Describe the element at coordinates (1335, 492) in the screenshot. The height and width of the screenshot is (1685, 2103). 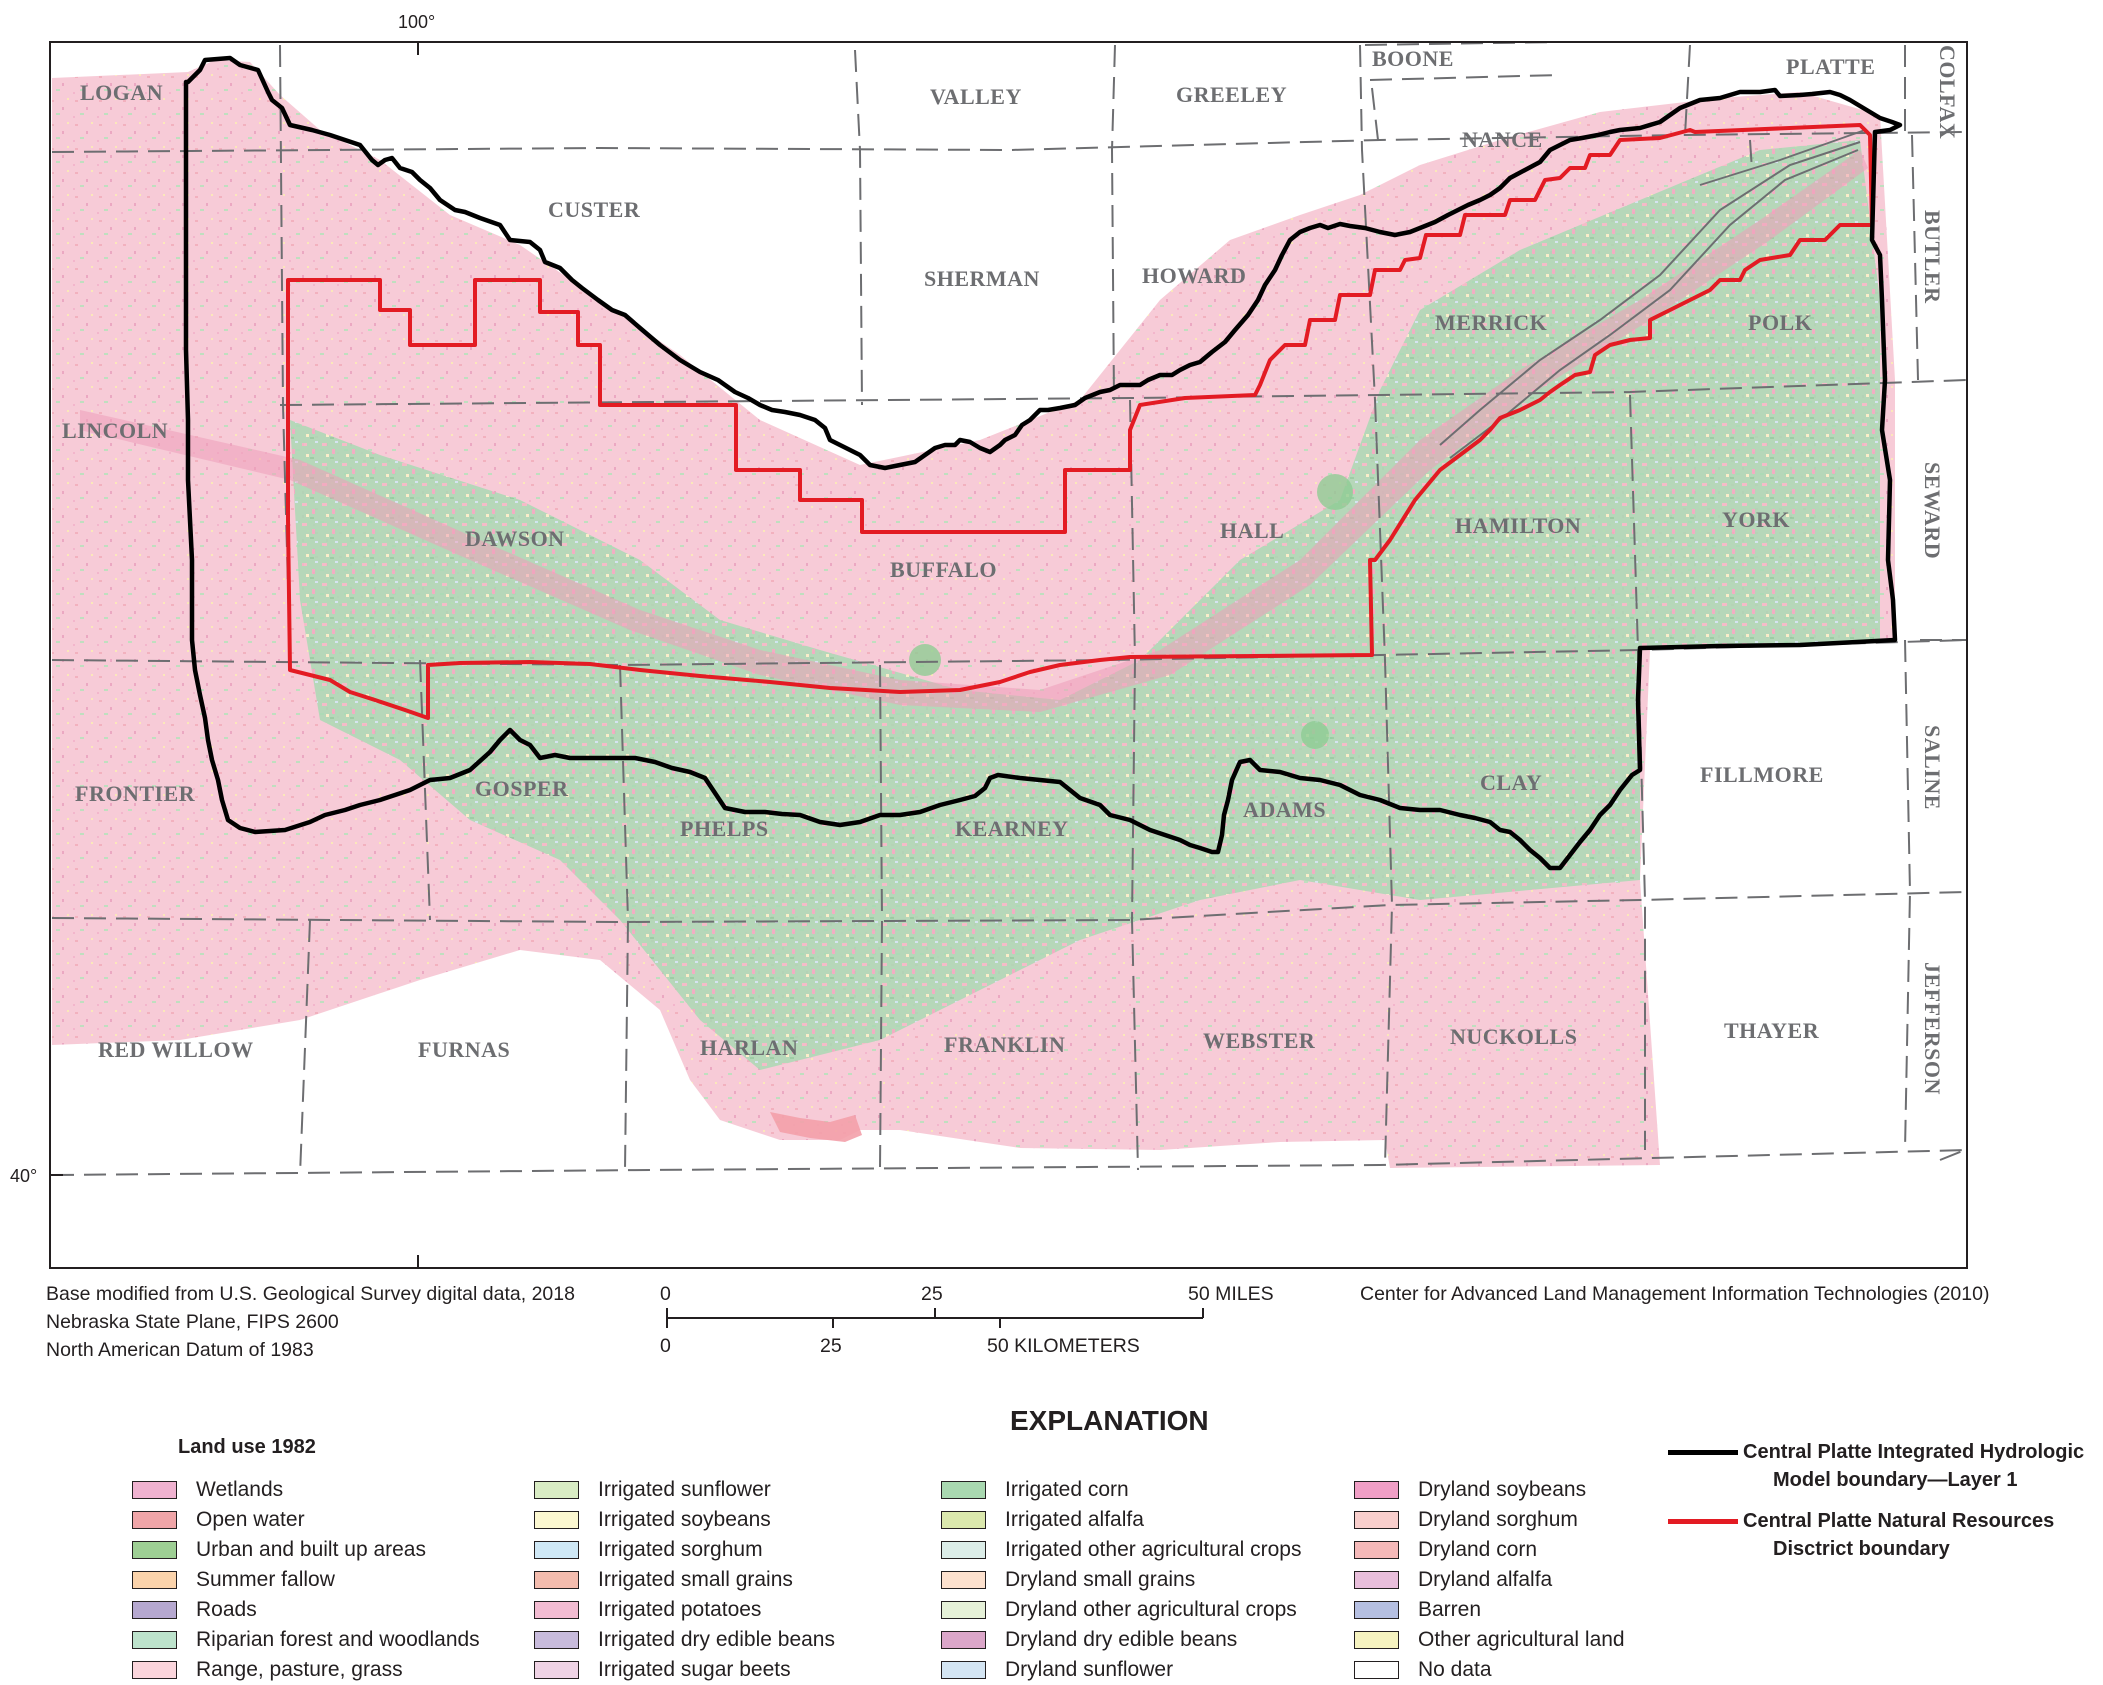
I see `landuse-urban-grand-island` at that location.